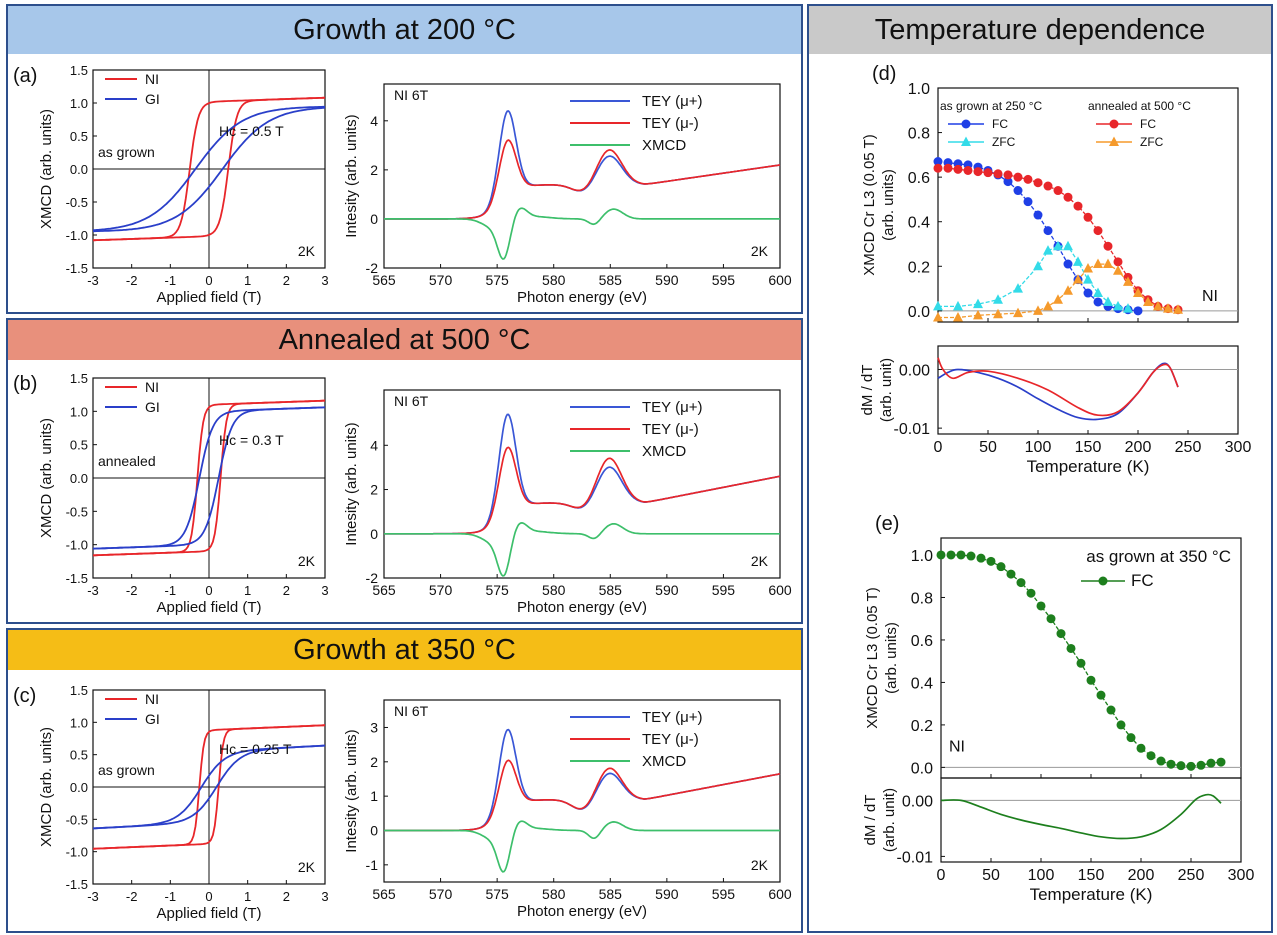  I want to click on b-spec-ytick-label: 4, so click(374, 445).